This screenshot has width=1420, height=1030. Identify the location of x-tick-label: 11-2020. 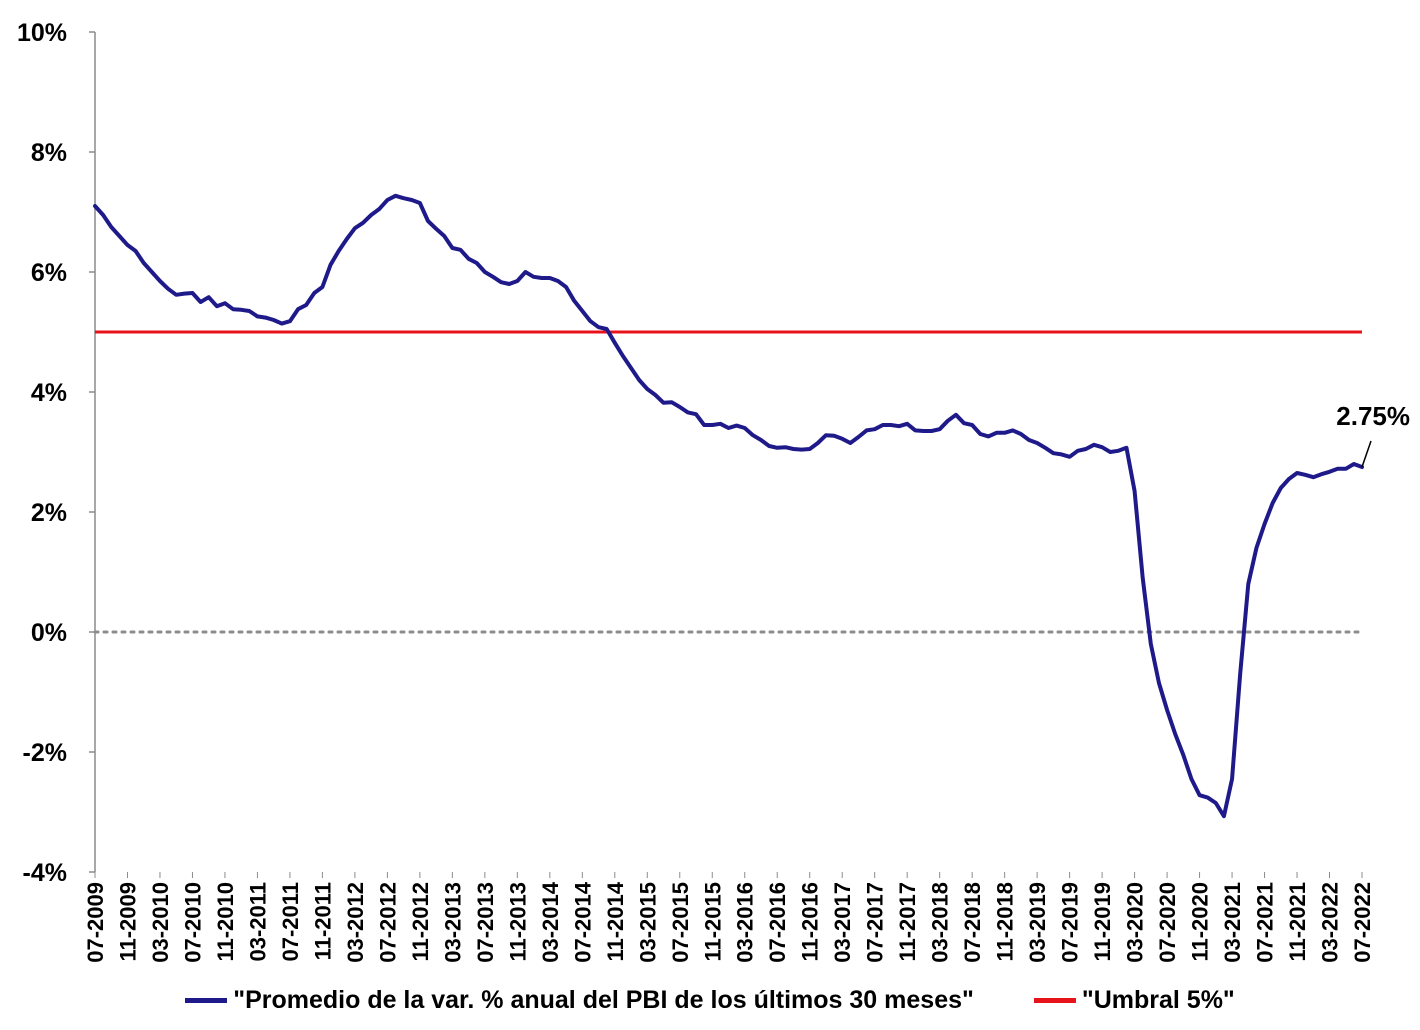
(1200, 922).